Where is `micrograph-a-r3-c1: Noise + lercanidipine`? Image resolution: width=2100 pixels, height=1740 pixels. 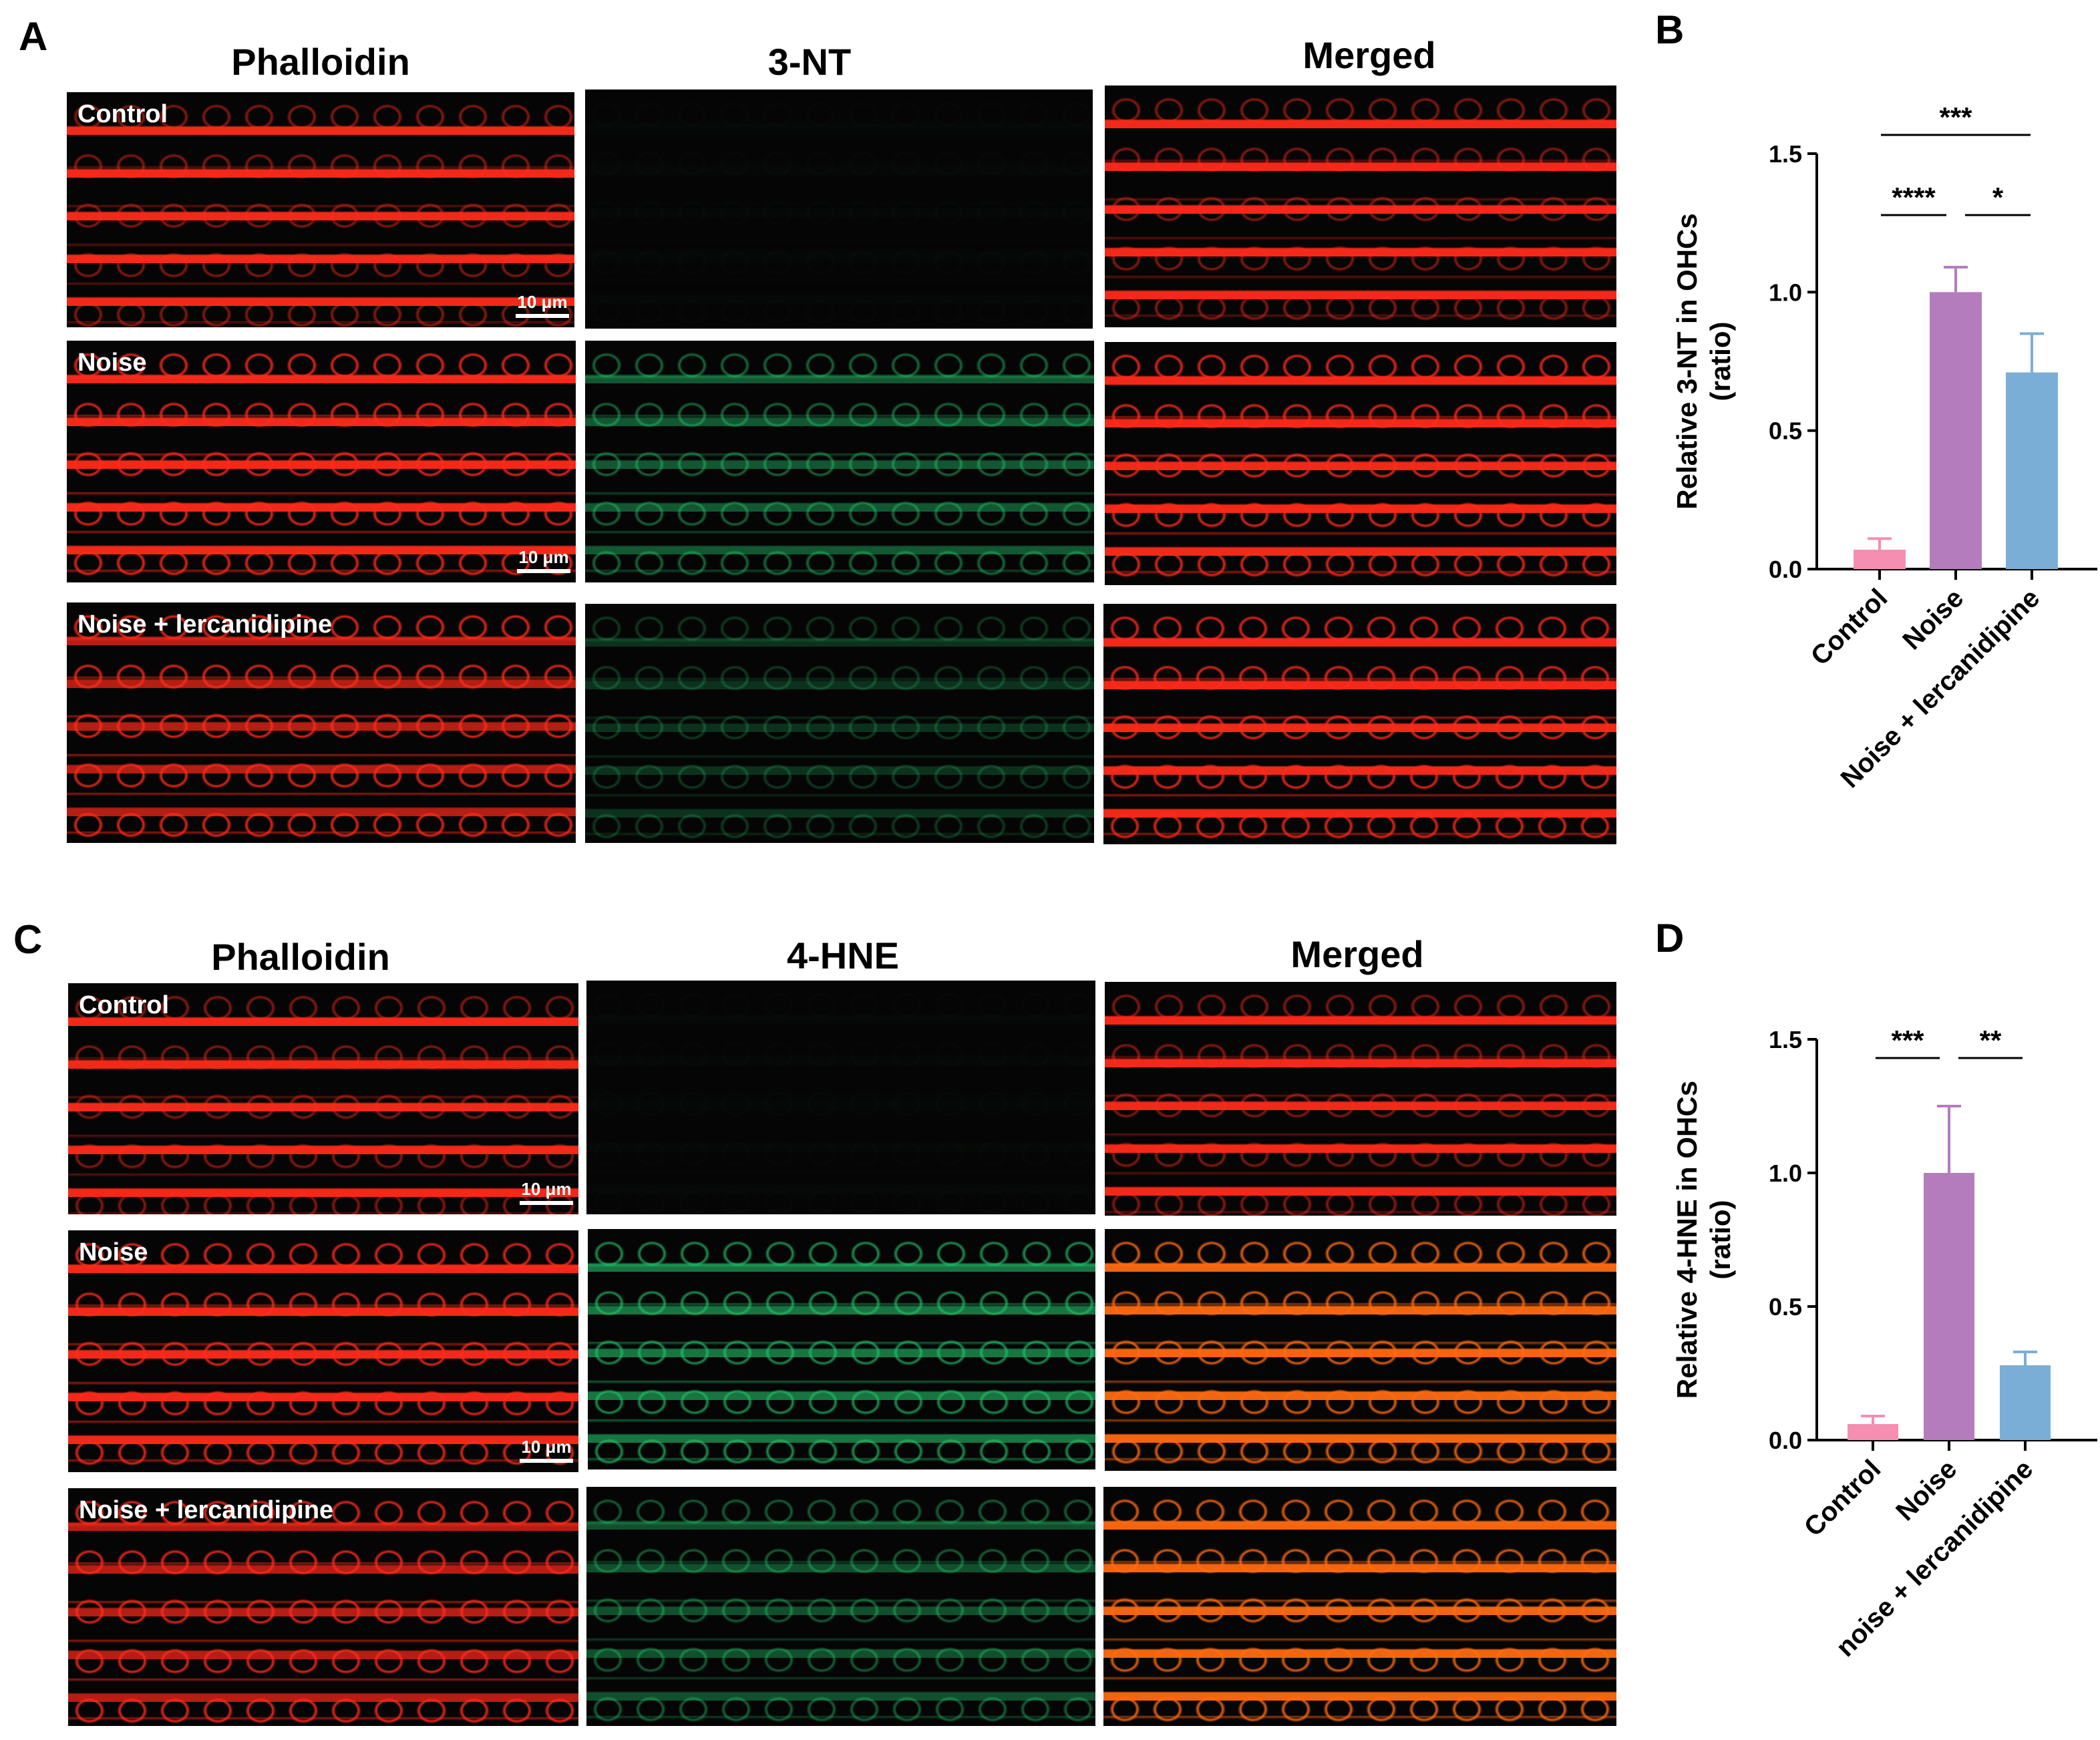
micrograph-a-r3-c1: Noise + lercanidipine is located at coordinates (321, 723).